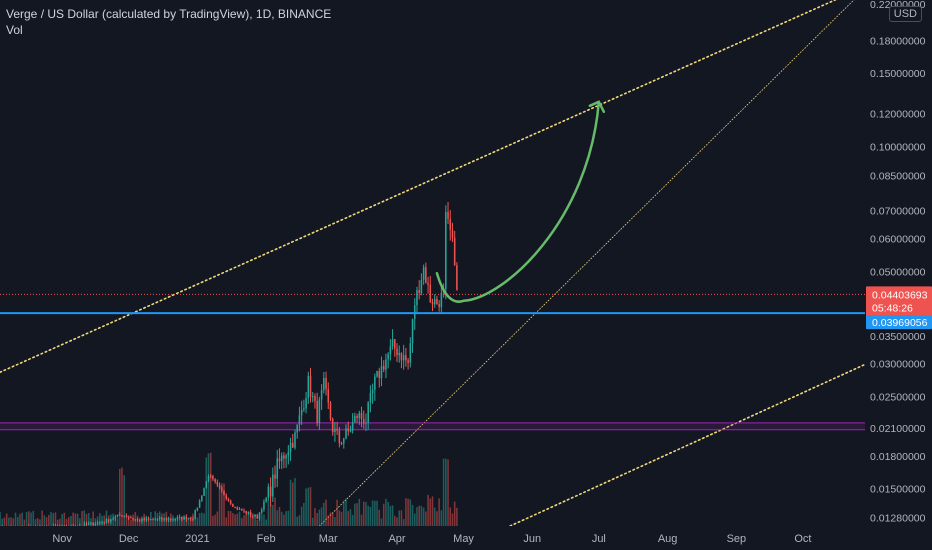 The height and width of the screenshot is (550, 932). What do you see at coordinates (396, 539) in the screenshot?
I see `time-tick-label: Apr` at bounding box center [396, 539].